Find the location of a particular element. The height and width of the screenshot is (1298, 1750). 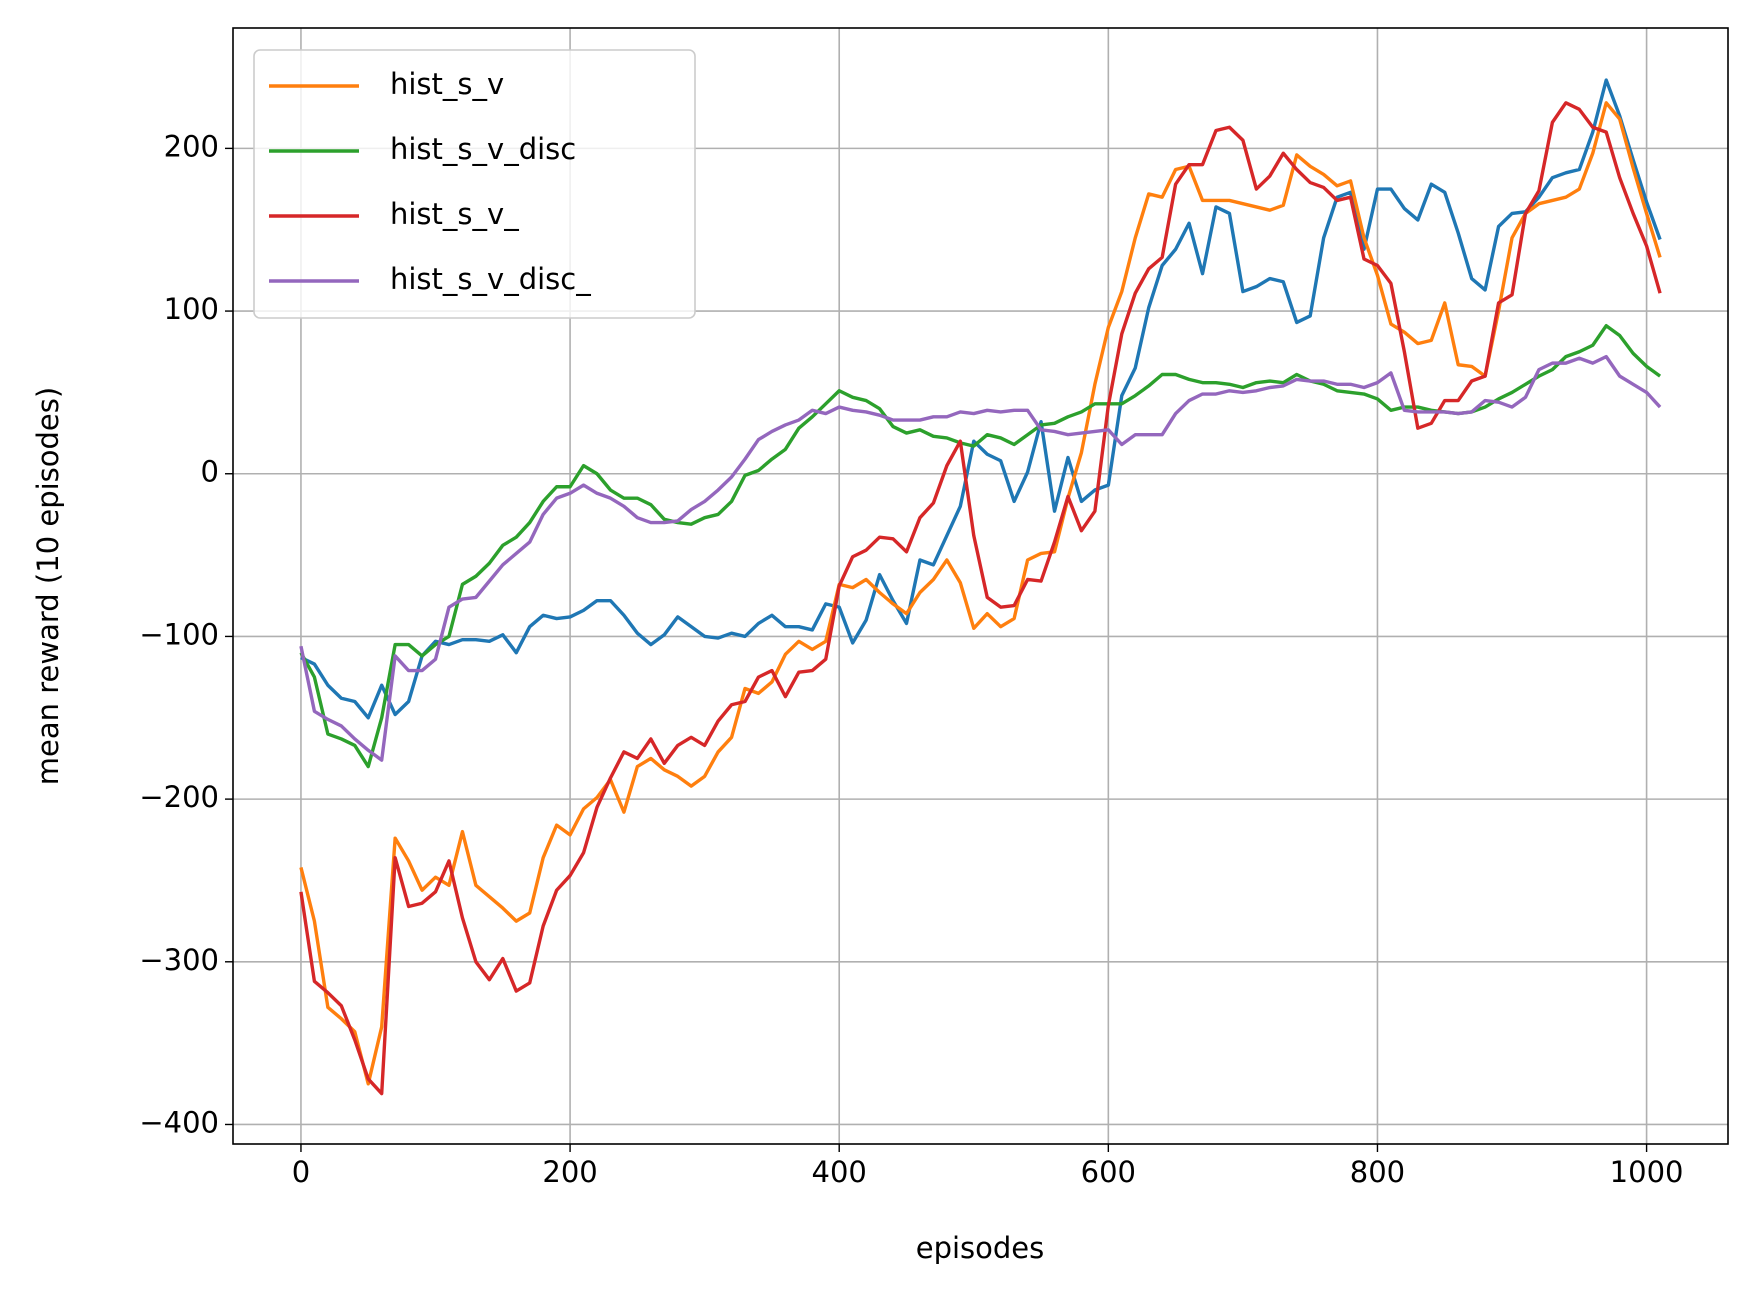

x-tick-label: 1000 is located at coordinates (1647, 1172).